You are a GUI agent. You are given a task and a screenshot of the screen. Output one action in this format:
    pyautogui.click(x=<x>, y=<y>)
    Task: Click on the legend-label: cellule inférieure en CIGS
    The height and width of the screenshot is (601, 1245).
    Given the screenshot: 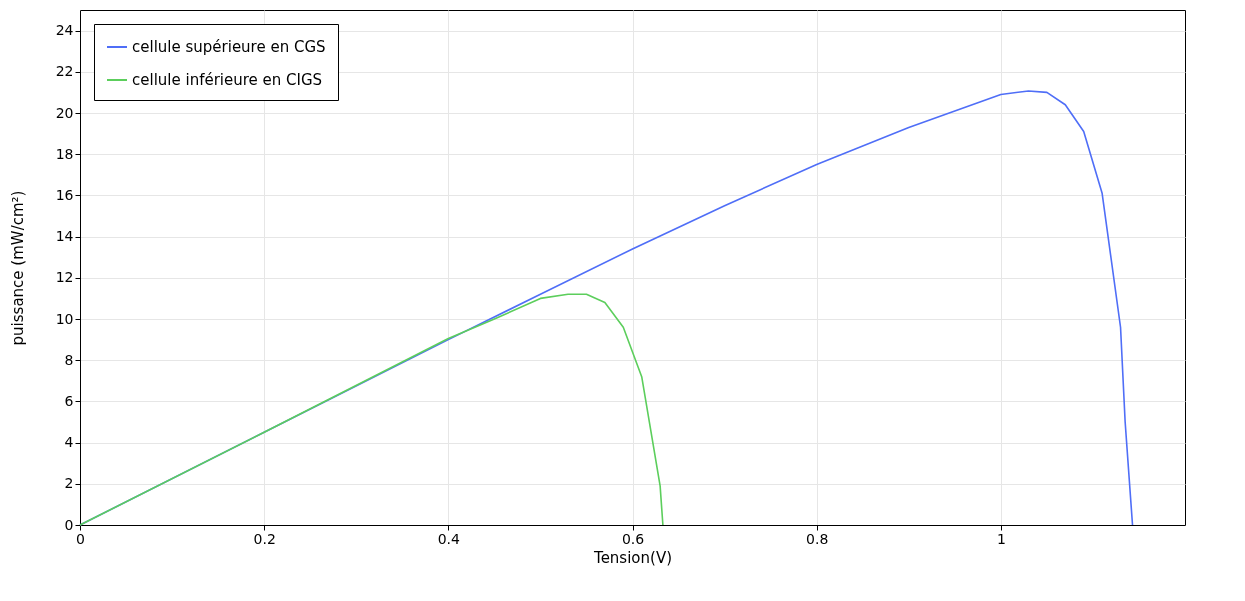 What is the action you would take?
    pyautogui.click(x=227, y=80)
    